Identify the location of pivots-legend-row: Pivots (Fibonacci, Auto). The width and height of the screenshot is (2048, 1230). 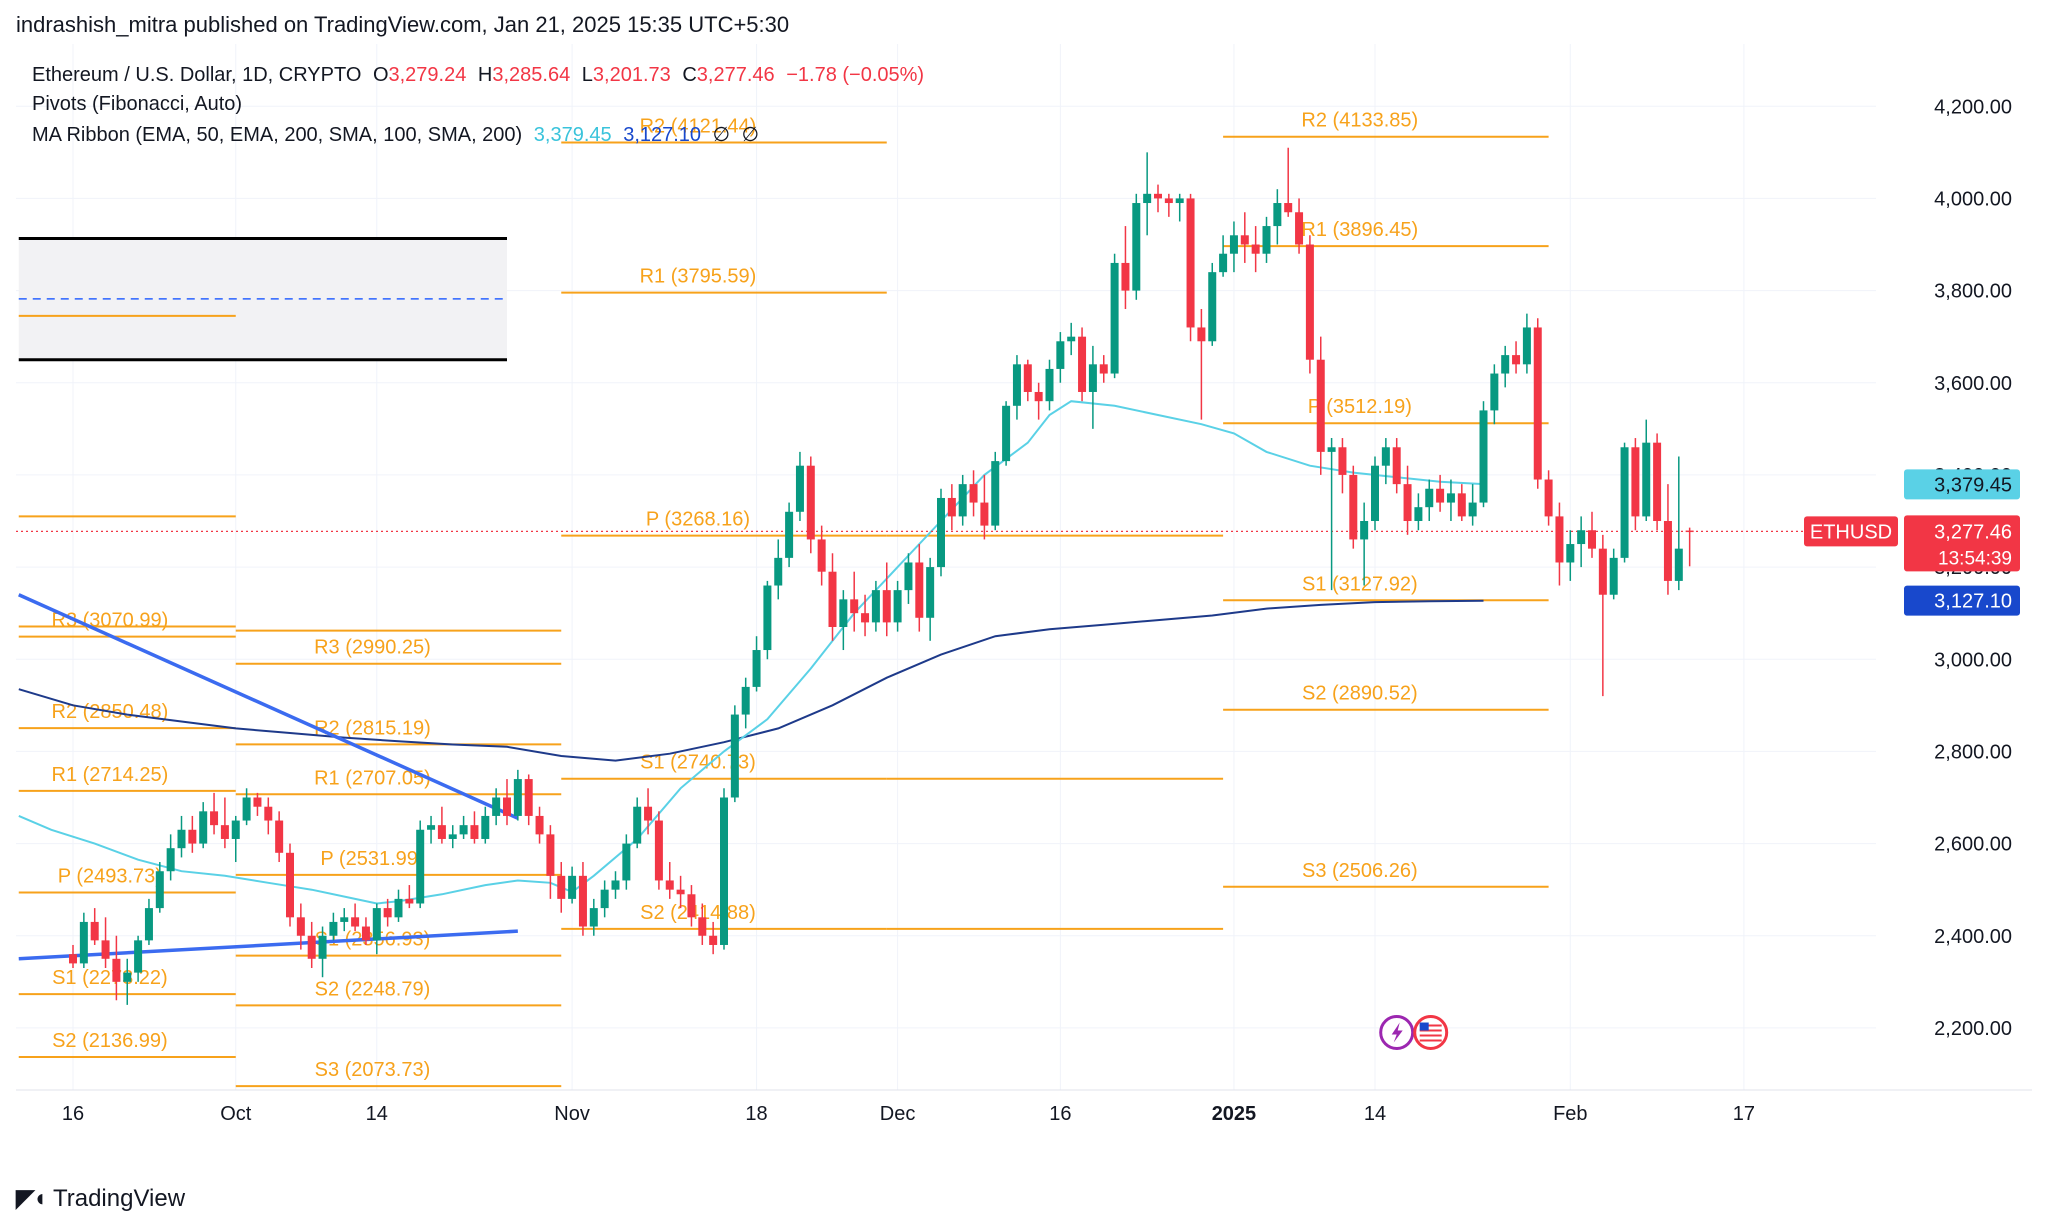
(140, 104).